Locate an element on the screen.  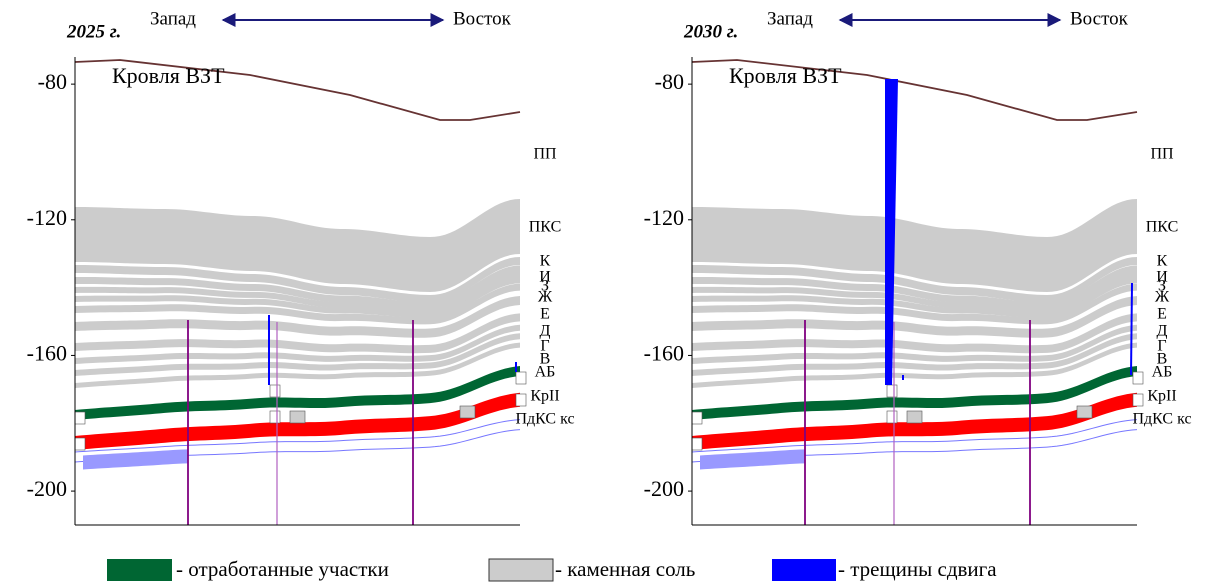
legend-label: - трещины сдвига is located at coordinates (917, 569).